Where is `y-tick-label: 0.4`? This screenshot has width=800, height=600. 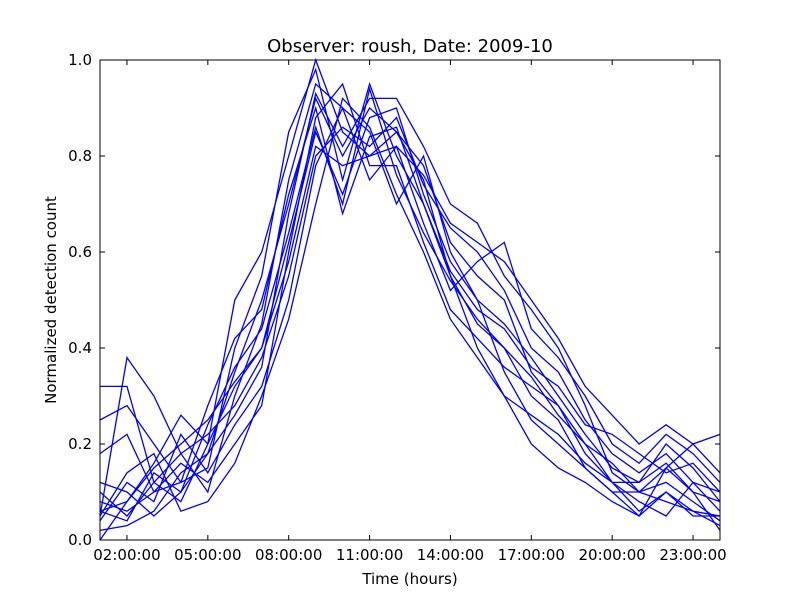
y-tick-label: 0.4 is located at coordinates (80, 348).